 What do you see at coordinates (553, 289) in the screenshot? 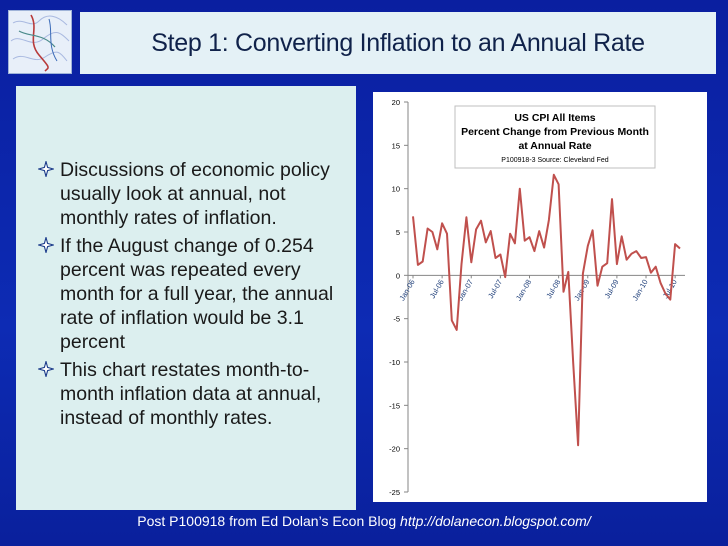
I see `x-tick-label: Jul-08` at bounding box center [553, 289].